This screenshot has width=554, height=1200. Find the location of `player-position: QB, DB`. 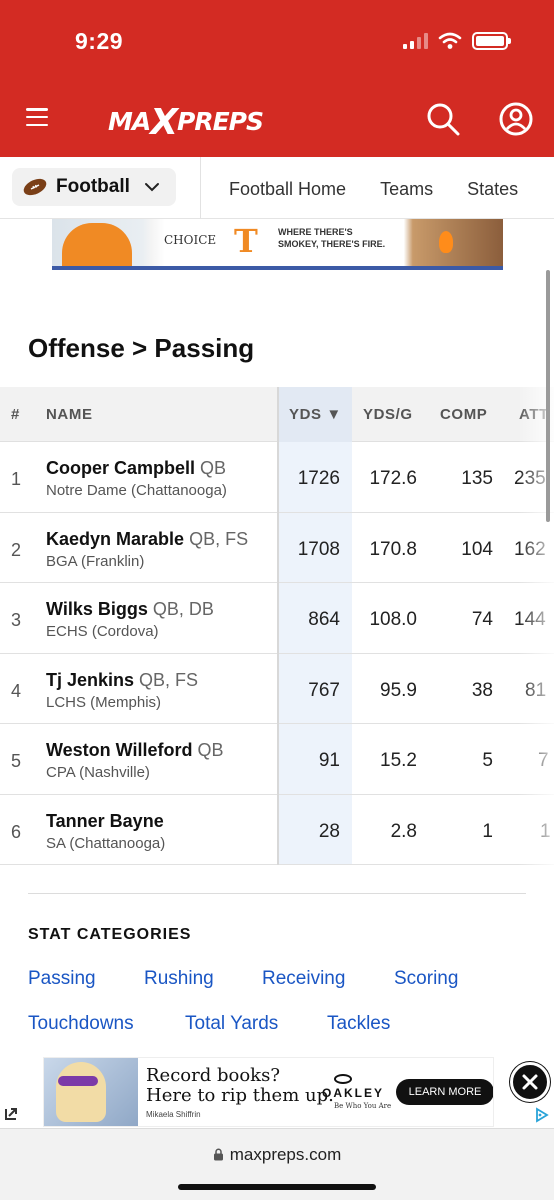

player-position: QB, DB is located at coordinates (183, 609).